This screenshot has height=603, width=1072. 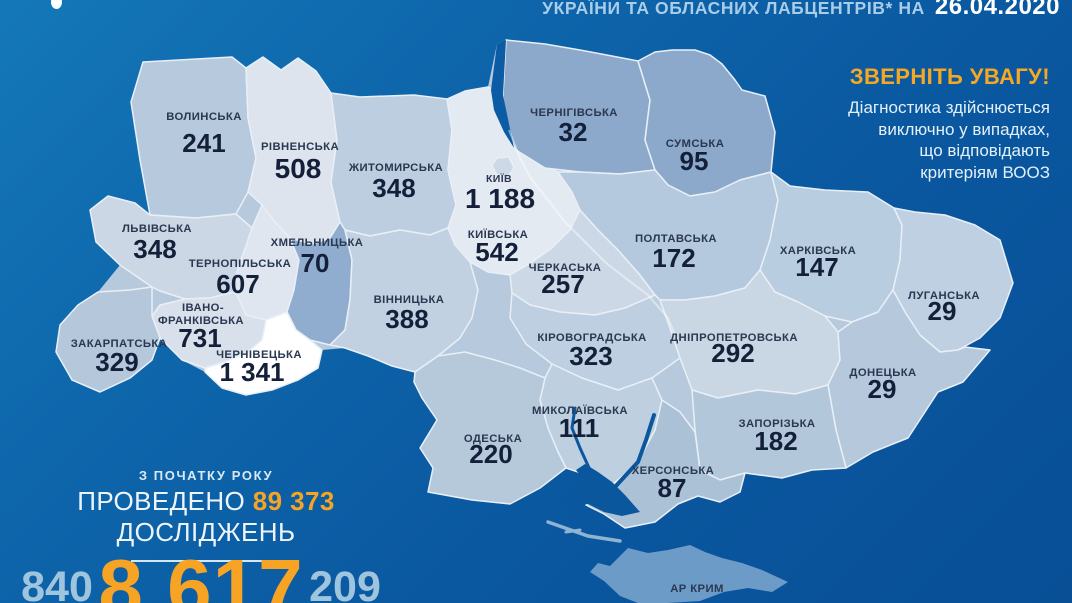 I want to click on dnipro-river-upper, so click(x=593, y=236).